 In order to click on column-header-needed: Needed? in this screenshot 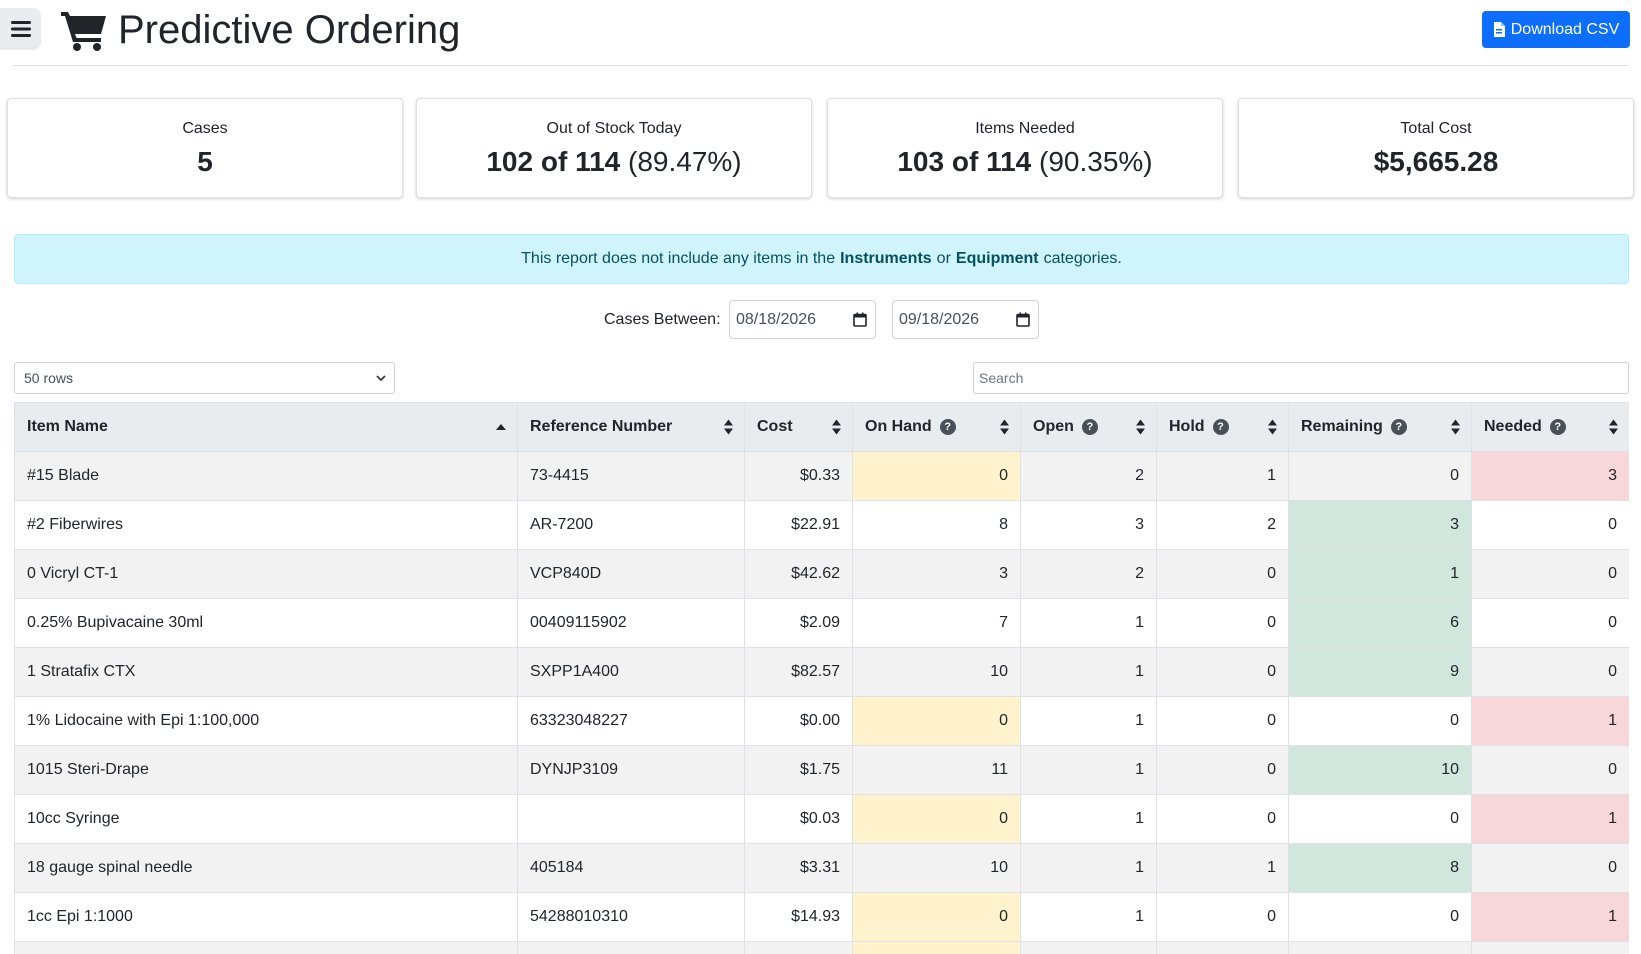, I will do `click(1550, 427)`.